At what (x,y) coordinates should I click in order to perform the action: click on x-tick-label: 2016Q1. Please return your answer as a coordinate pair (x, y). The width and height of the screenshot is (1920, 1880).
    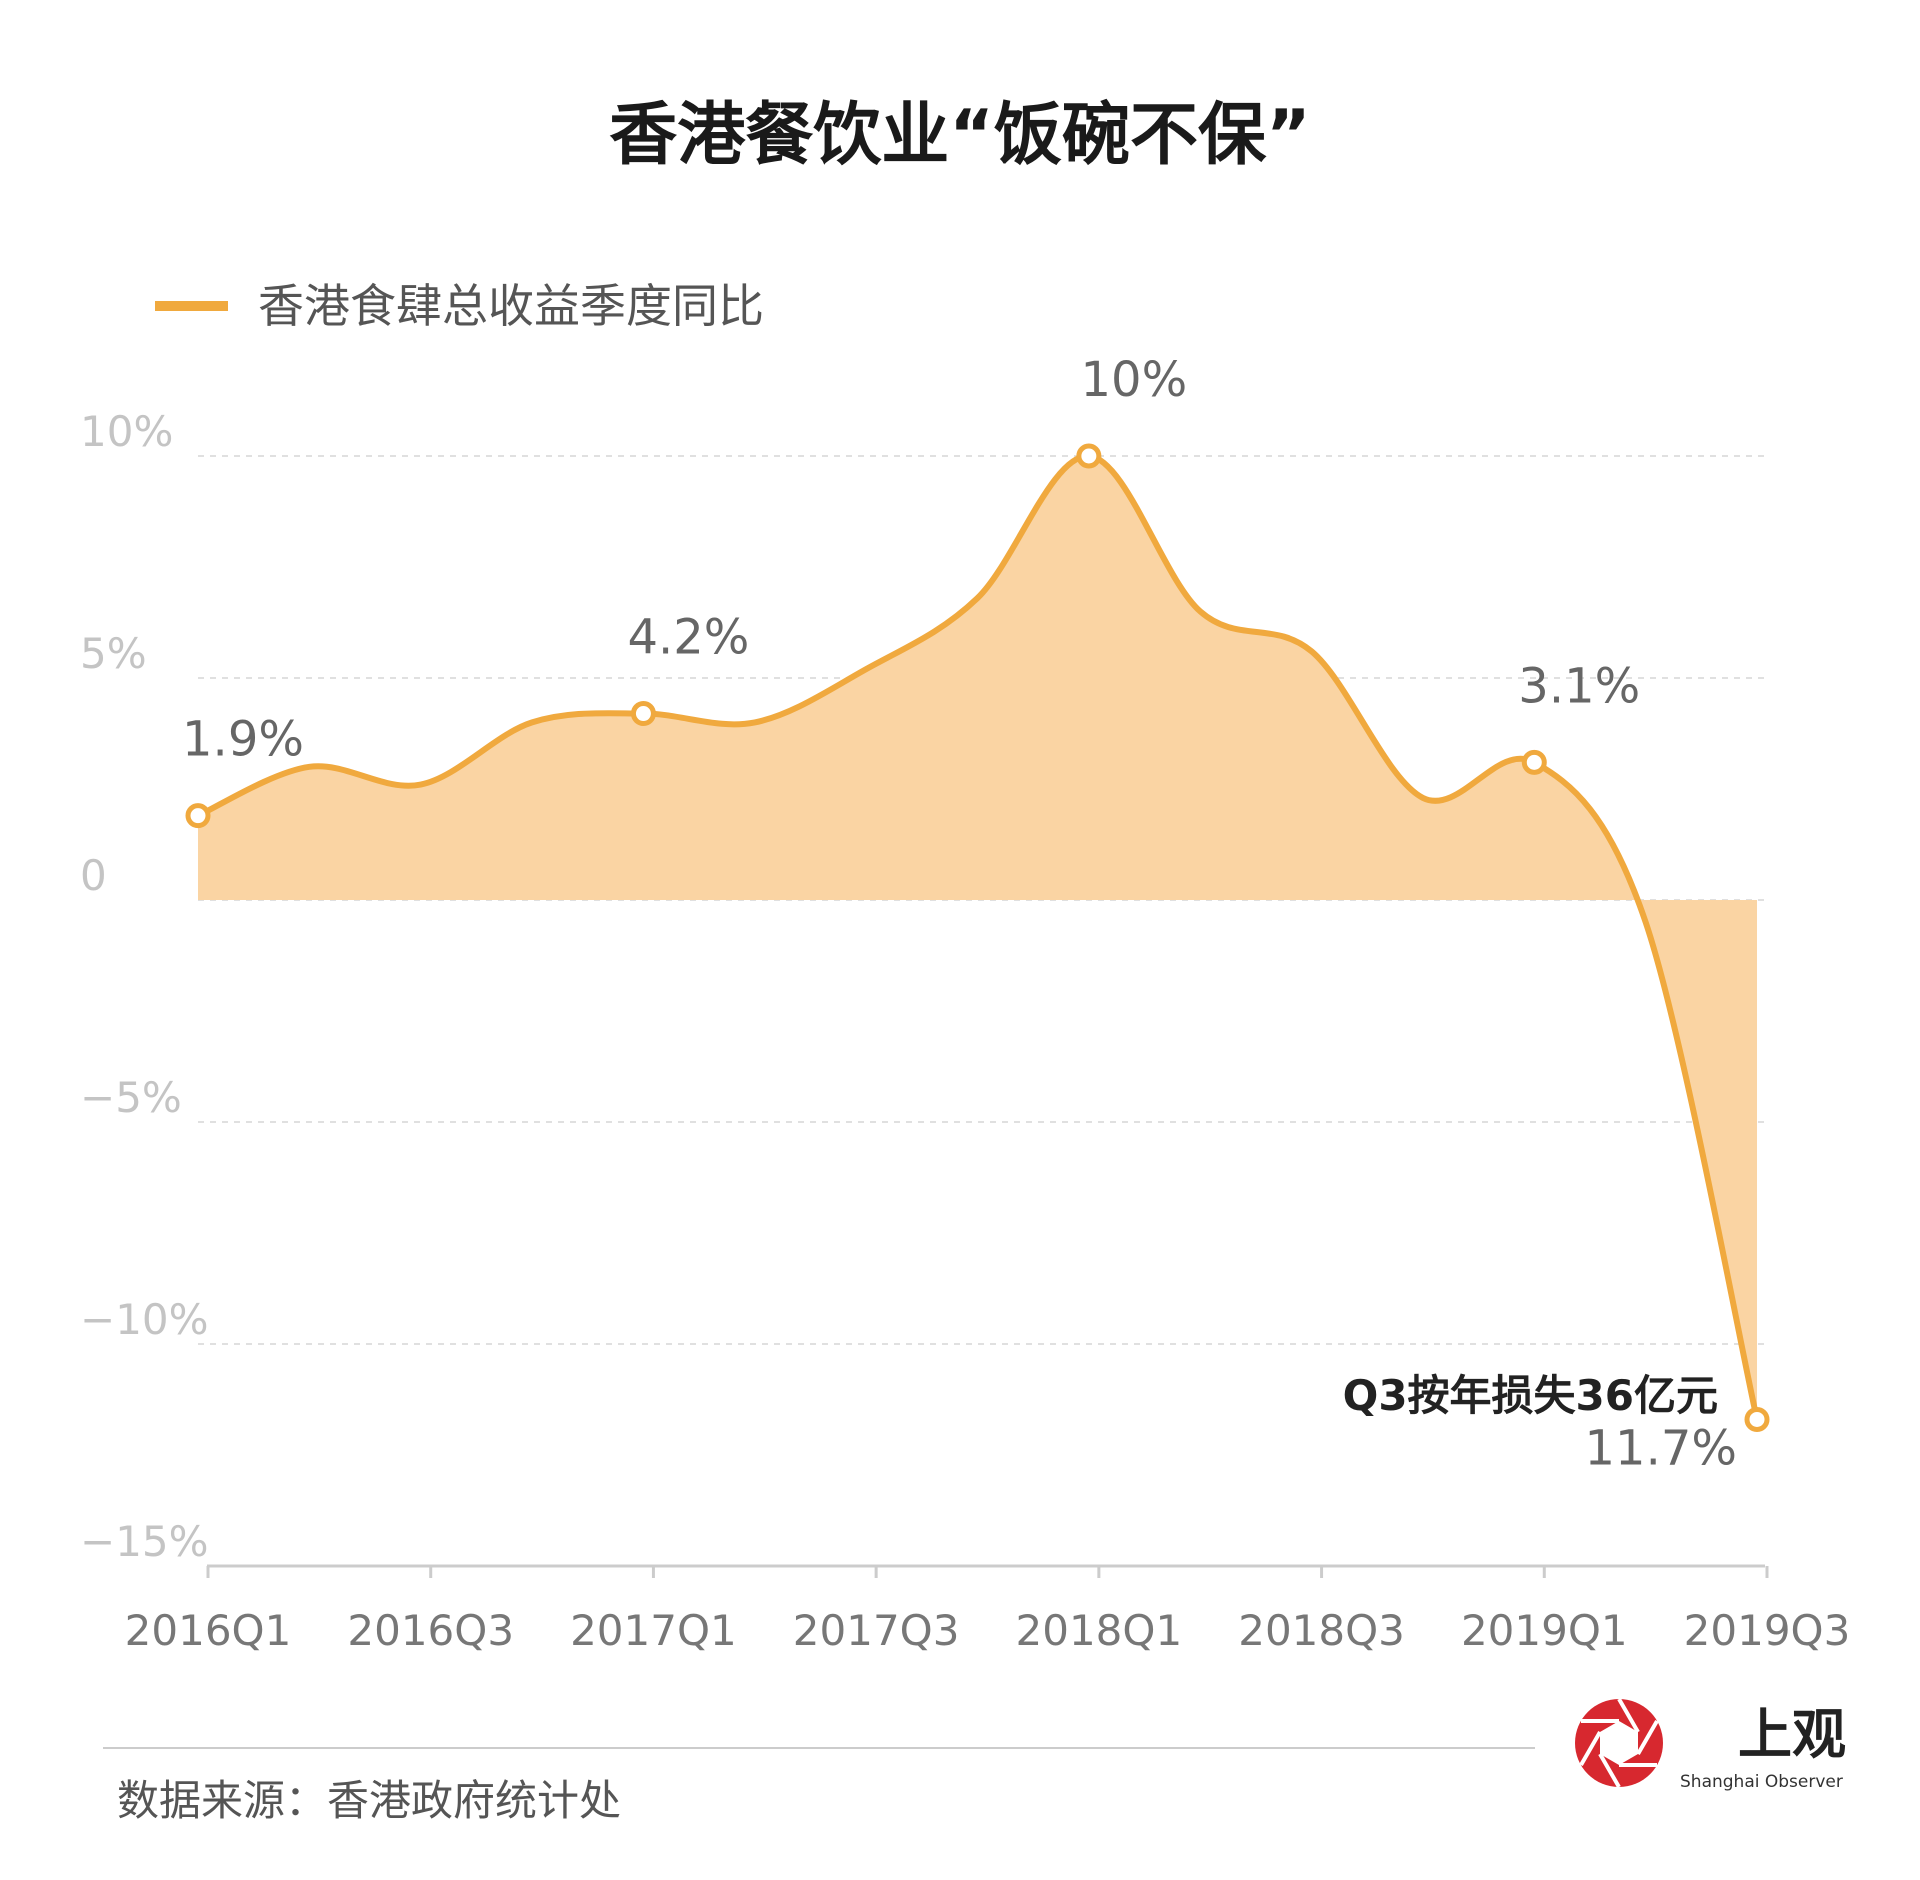
    Looking at the image, I should click on (208, 1630).